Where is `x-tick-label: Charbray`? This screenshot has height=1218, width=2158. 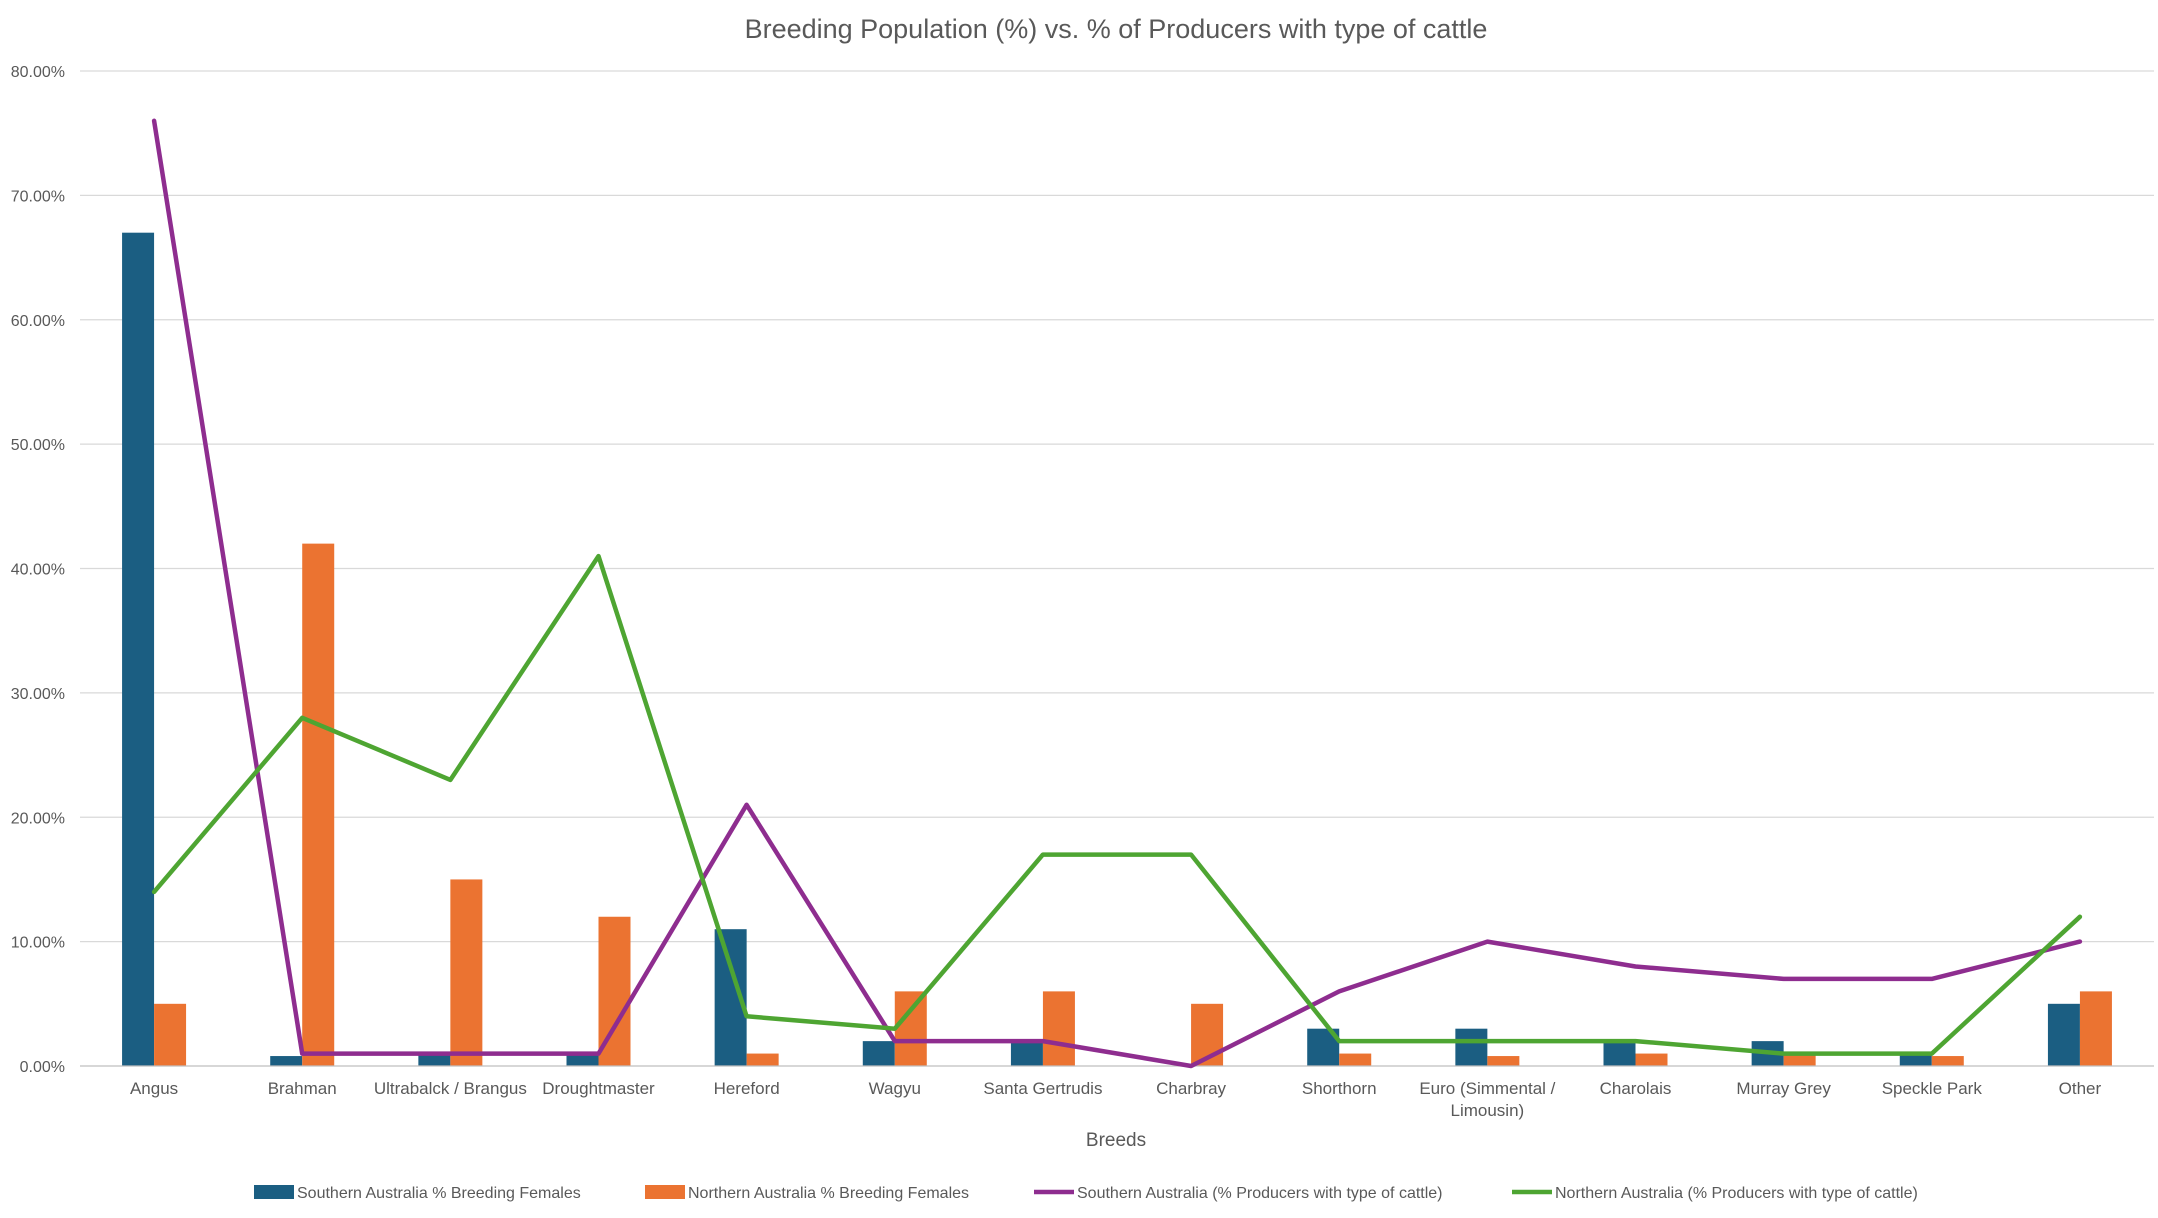
x-tick-label: Charbray is located at coordinates (1191, 1088).